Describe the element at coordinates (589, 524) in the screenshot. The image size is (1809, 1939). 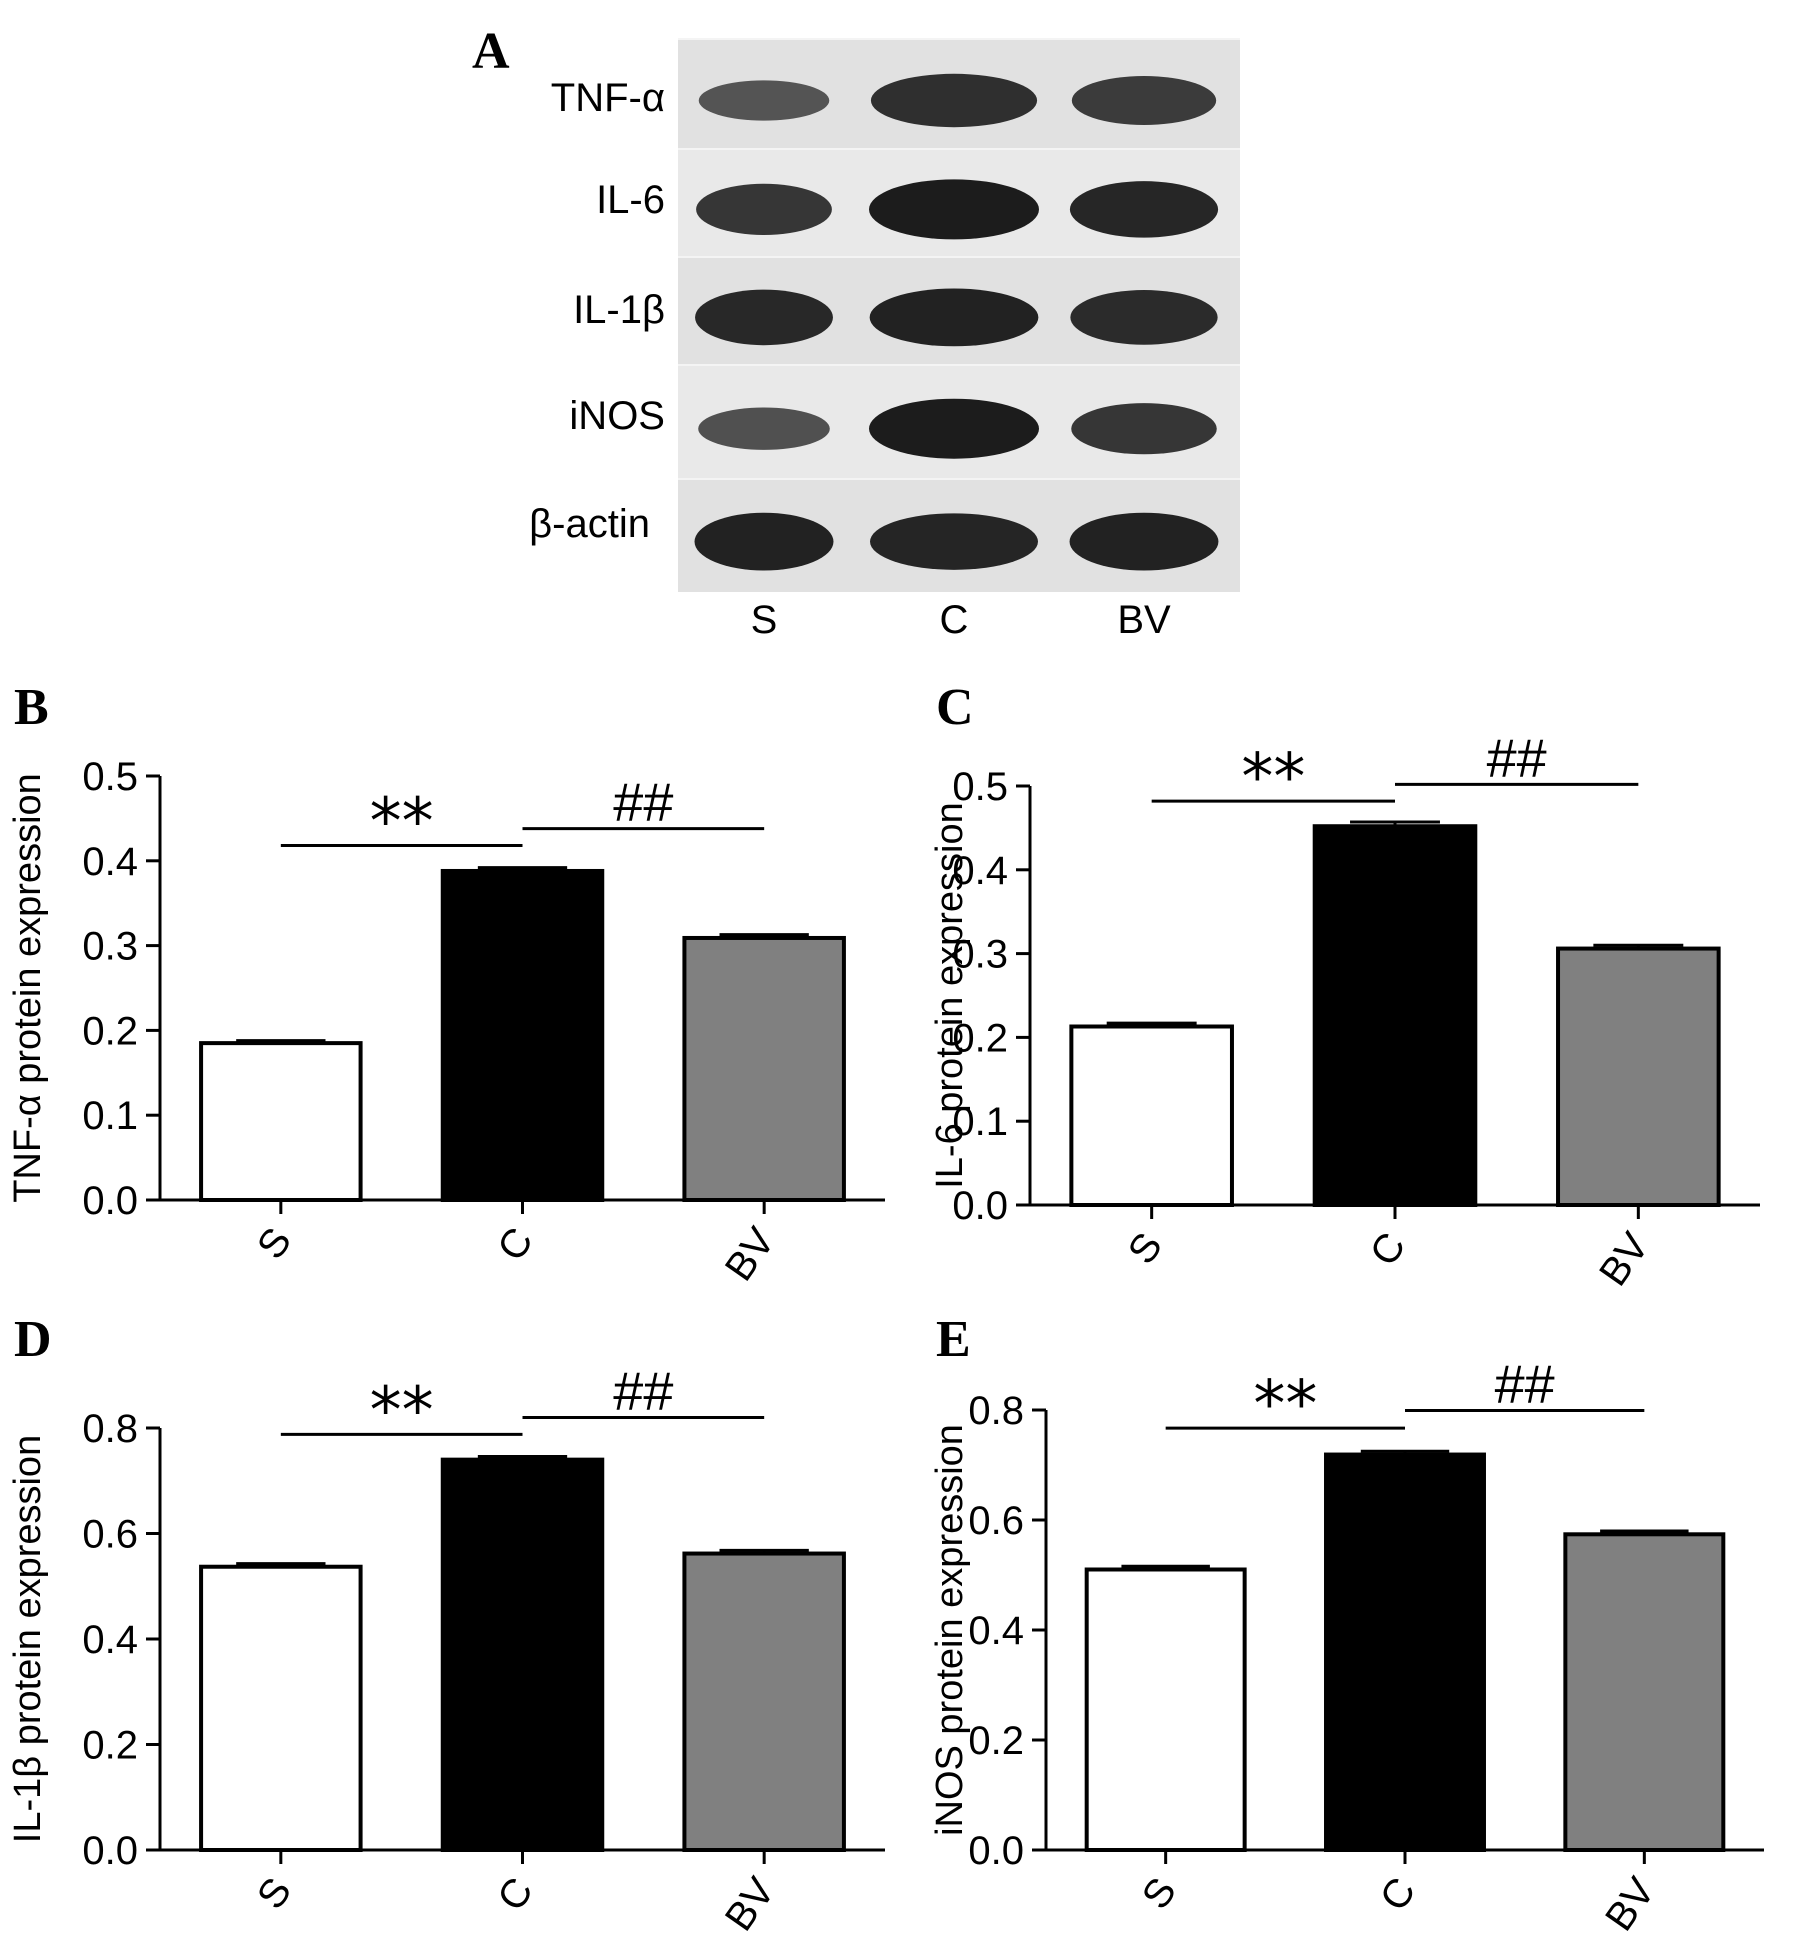
I see `blot-label-bactin: β-actin` at that location.